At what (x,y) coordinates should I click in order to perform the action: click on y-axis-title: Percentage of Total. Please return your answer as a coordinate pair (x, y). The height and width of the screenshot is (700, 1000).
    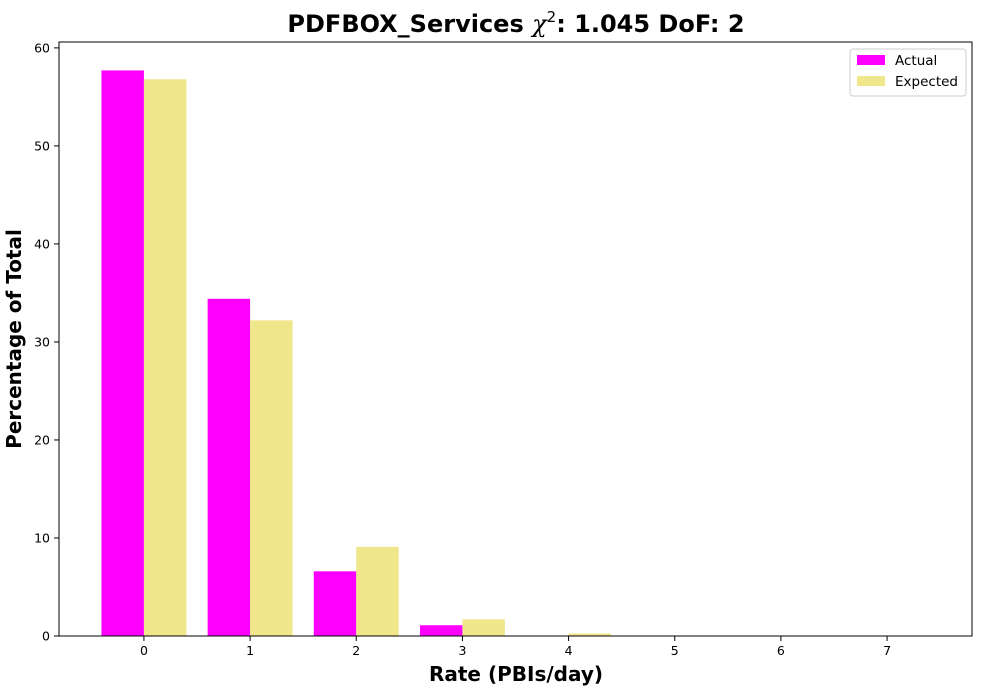
    Looking at the image, I should click on (14, 339).